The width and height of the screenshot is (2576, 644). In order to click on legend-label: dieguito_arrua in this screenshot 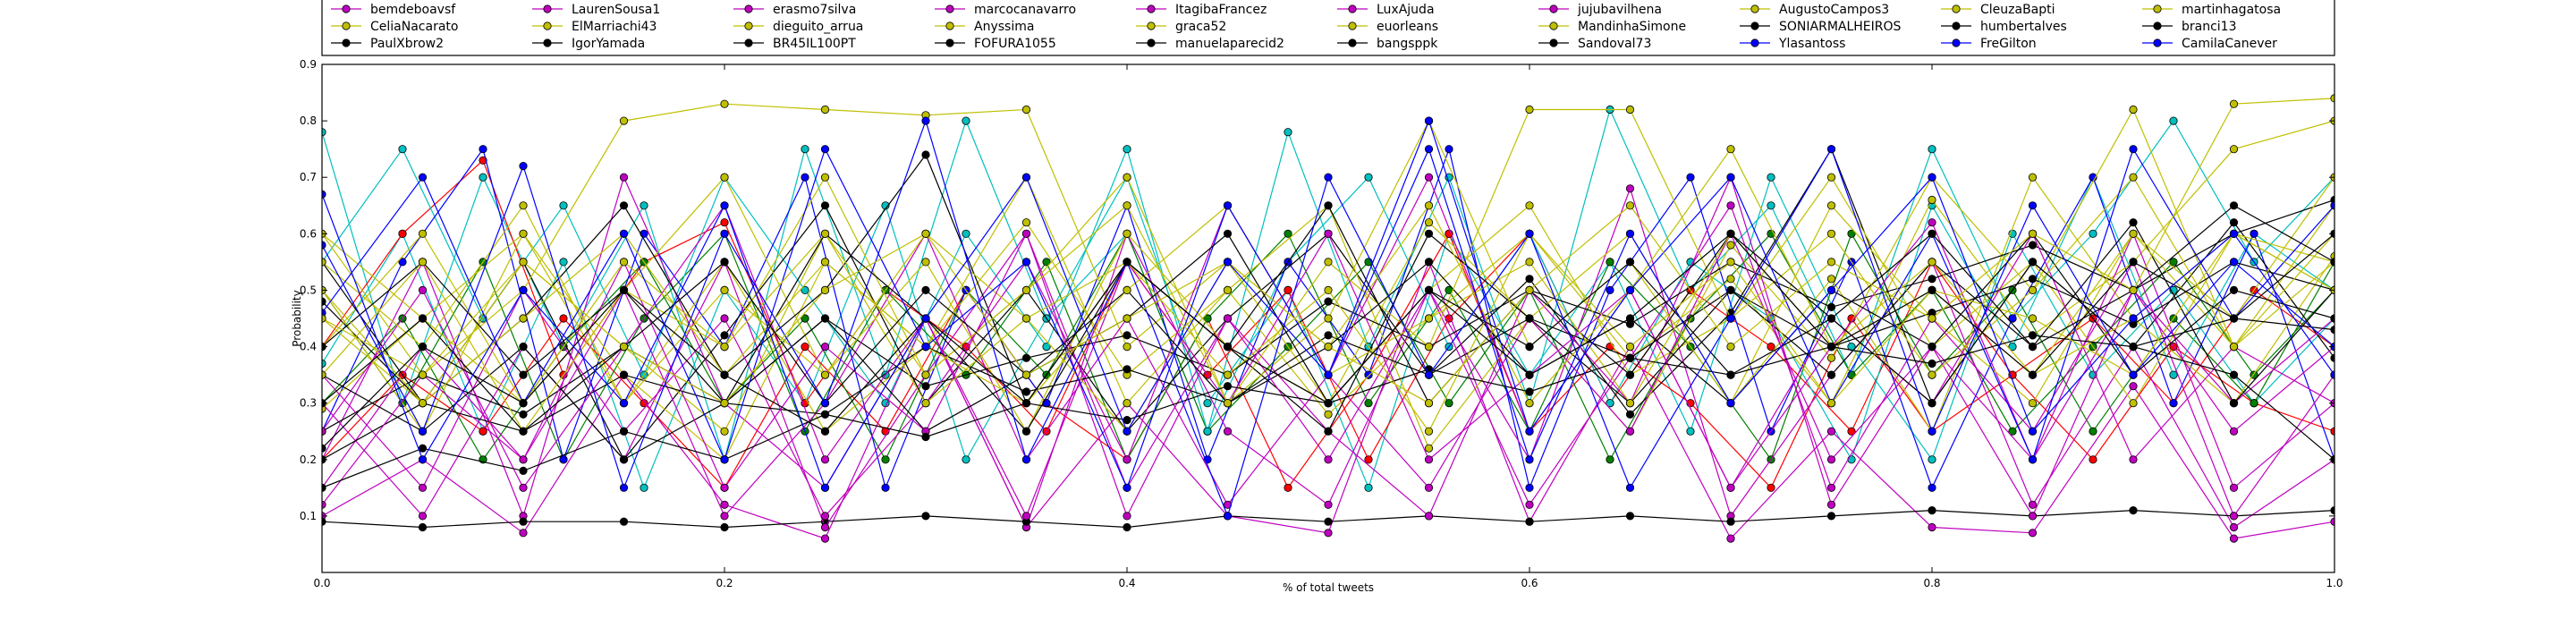, I will do `click(818, 27)`.